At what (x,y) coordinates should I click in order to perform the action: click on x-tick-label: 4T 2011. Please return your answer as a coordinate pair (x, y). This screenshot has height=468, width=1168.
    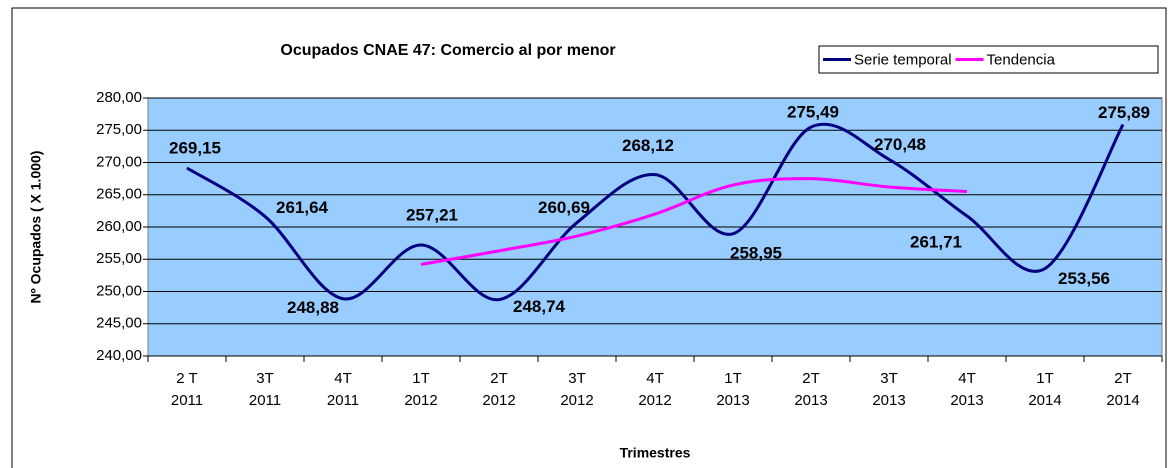
    Looking at the image, I should click on (343, 389).